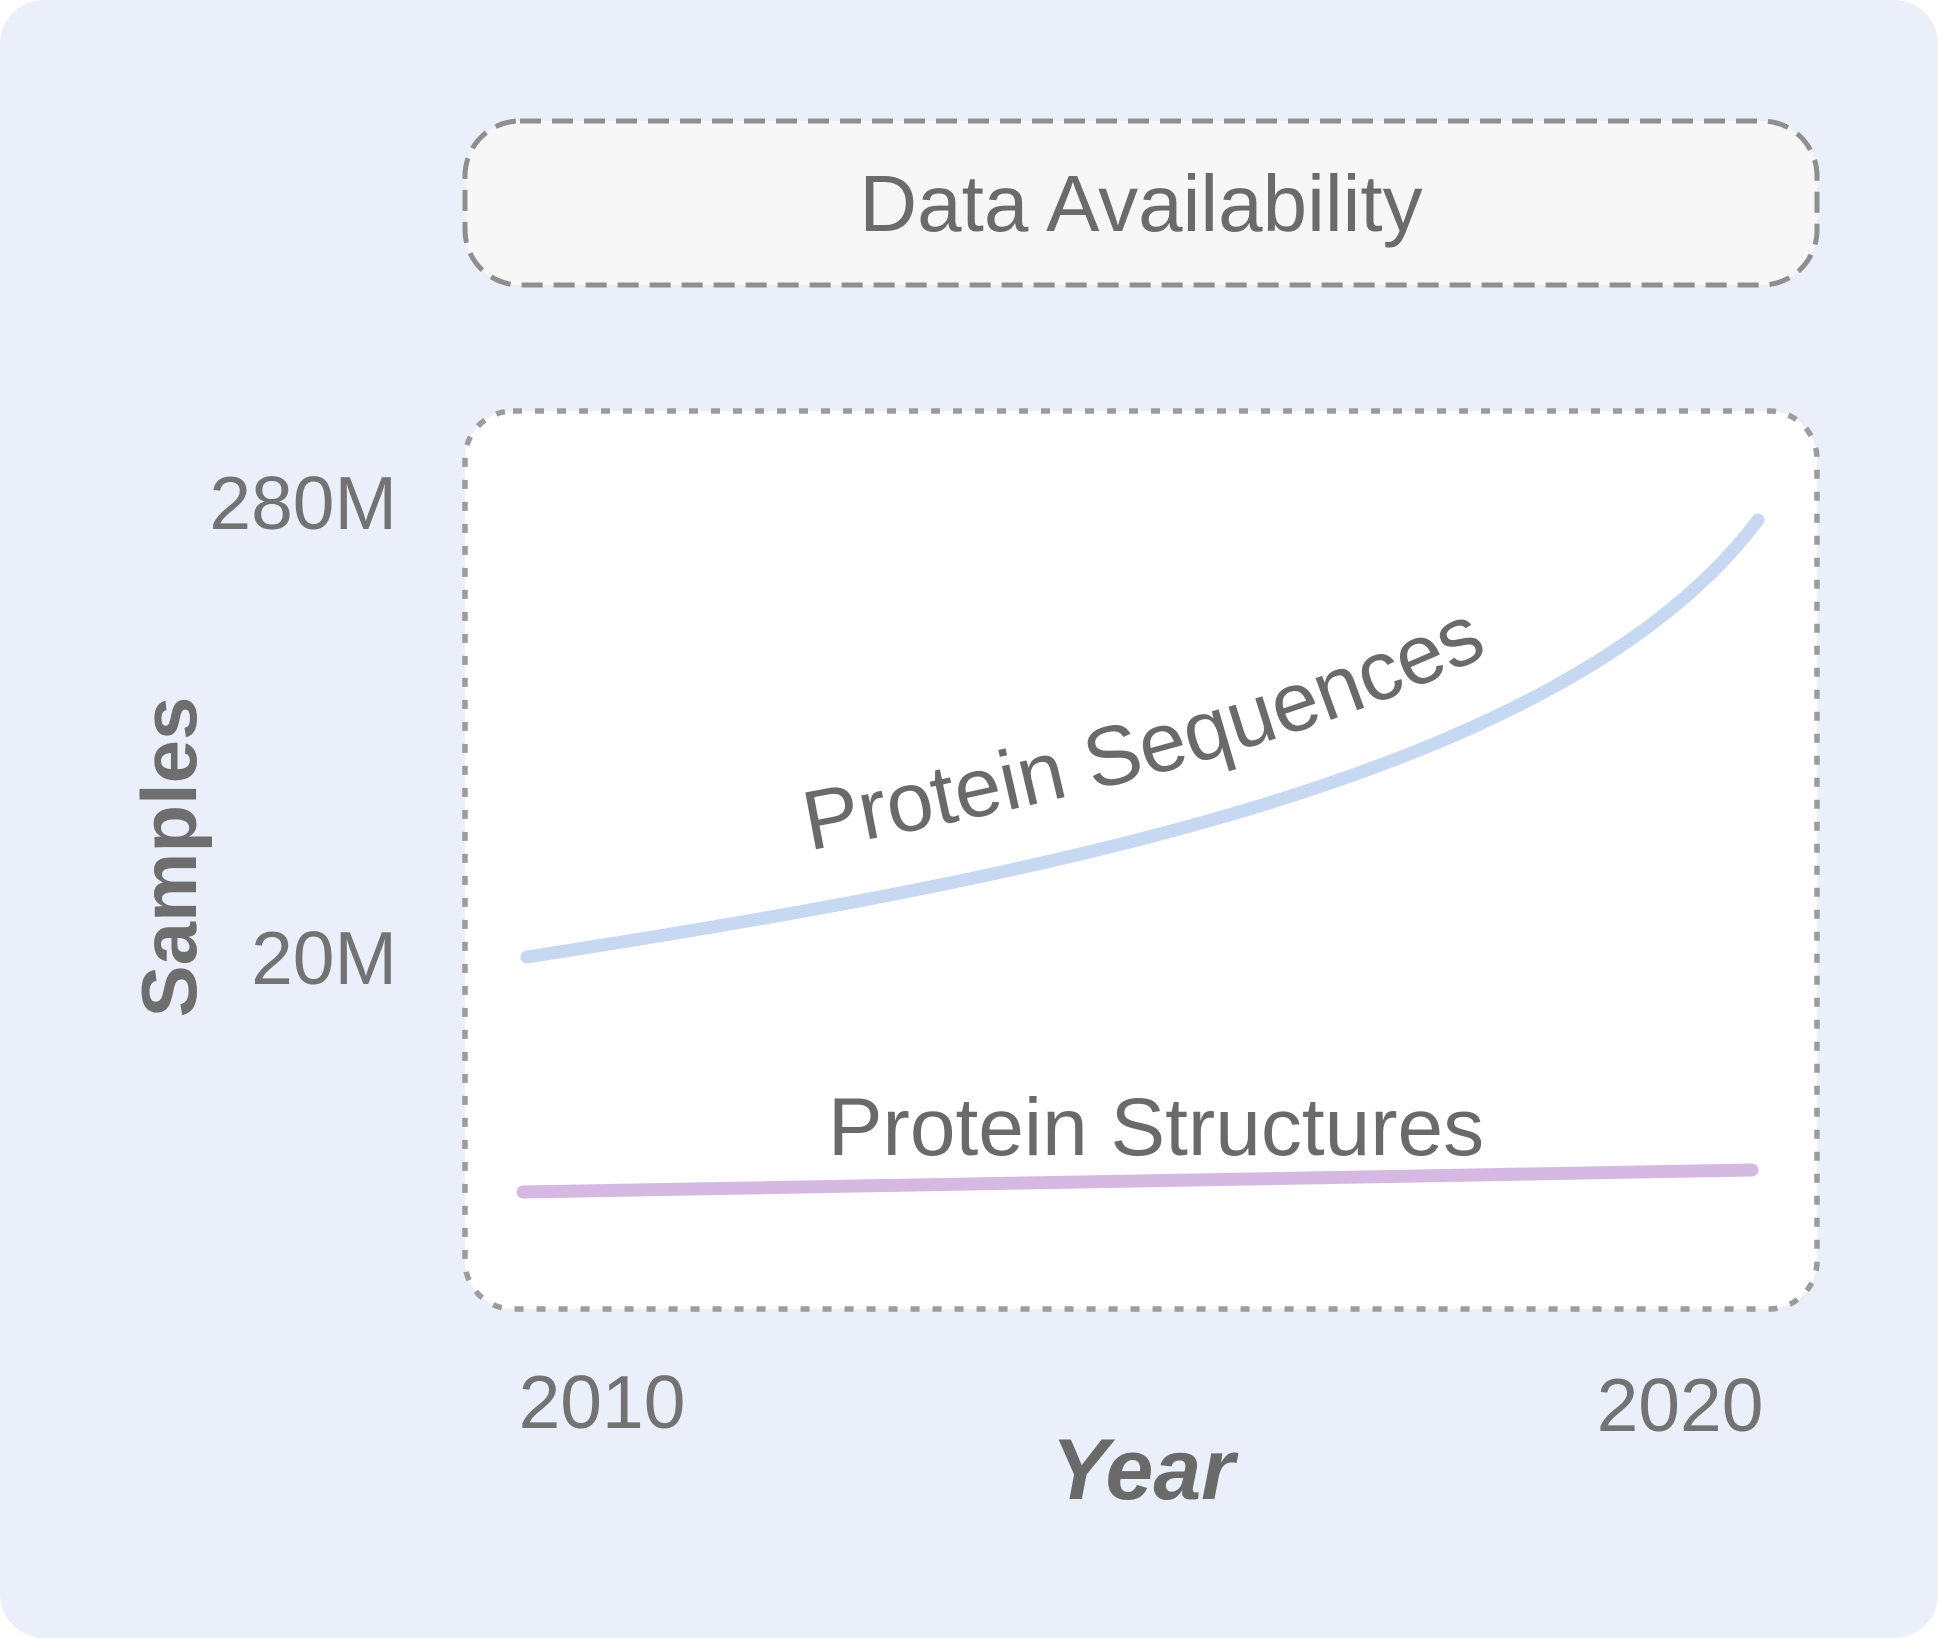 This screenshot has width=1938, height=1638. What do you see at coordinates (169, 857) in the screenshot?
I see `y-axis-label: Samples` at bounding box center [169, 857].